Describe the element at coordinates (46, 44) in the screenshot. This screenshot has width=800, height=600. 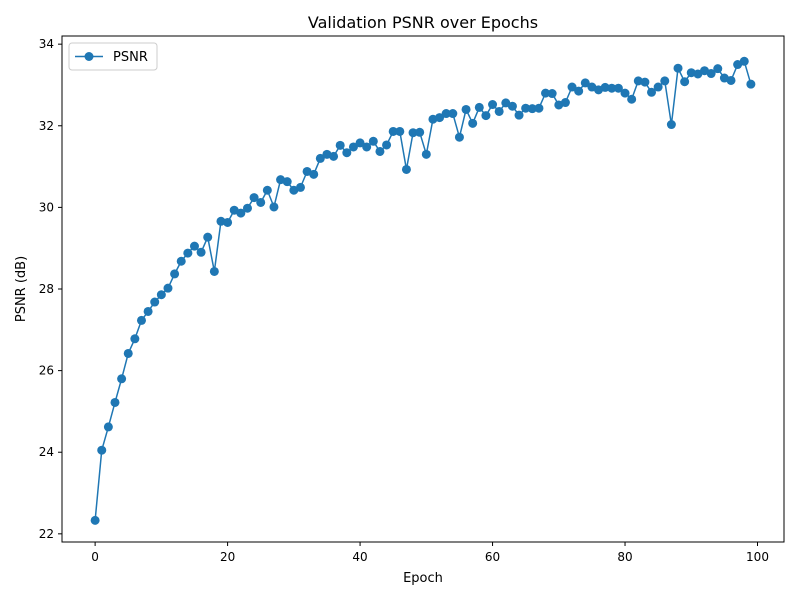
I see `y-tick-label: 34` at that location.